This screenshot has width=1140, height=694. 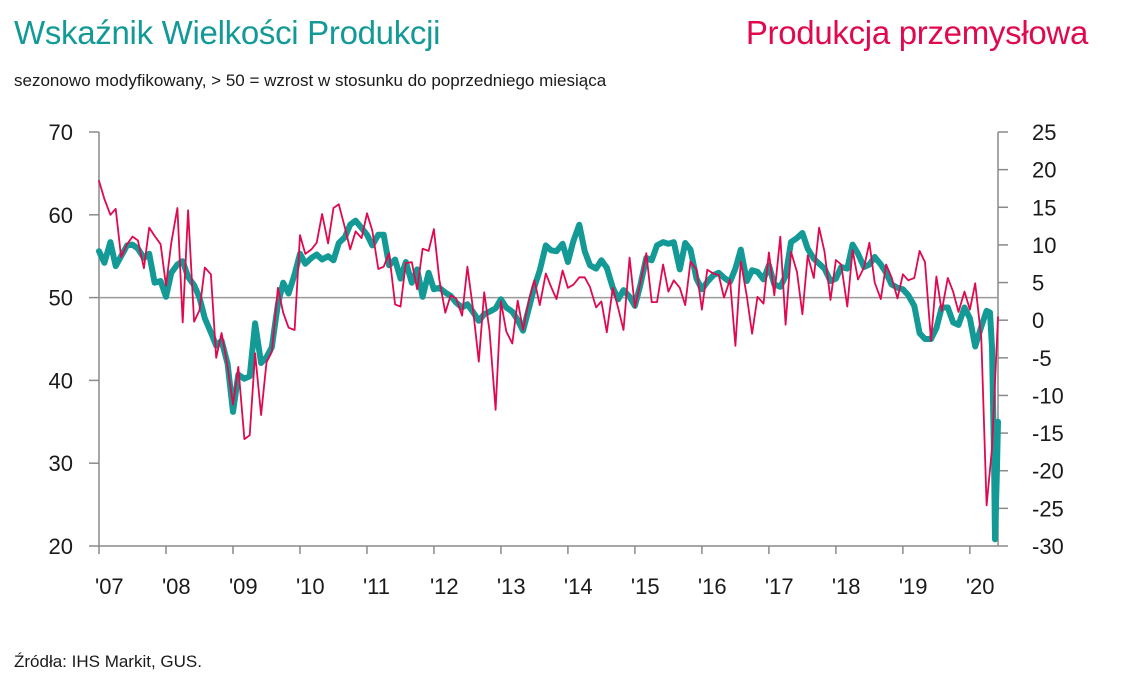 What do you see at coordinates (444, 586) in the screenshot?
I see `x-tick-label: '12` at bounding box center [444, 586].